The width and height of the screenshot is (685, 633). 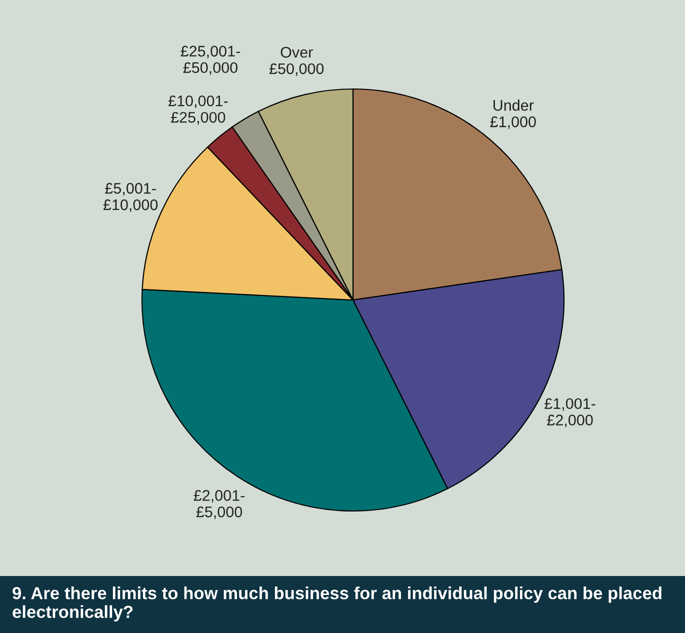 What do you see at coordinates (210, 60) in the screenshot?
I see `slice-label: £25,001- £50,000` at bounding box center [210, 60].